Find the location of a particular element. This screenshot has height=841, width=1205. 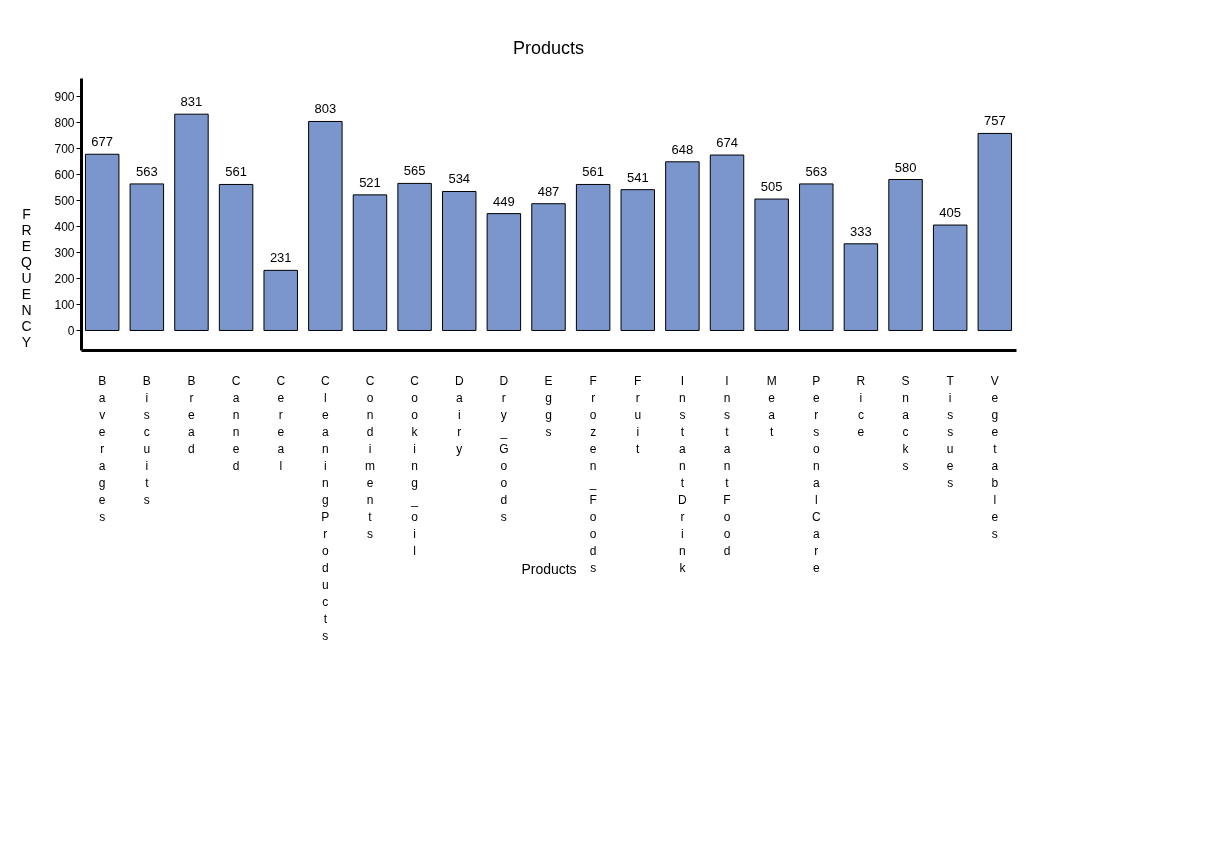

y-tick-label: 200 is located at coordinates (64, 278).